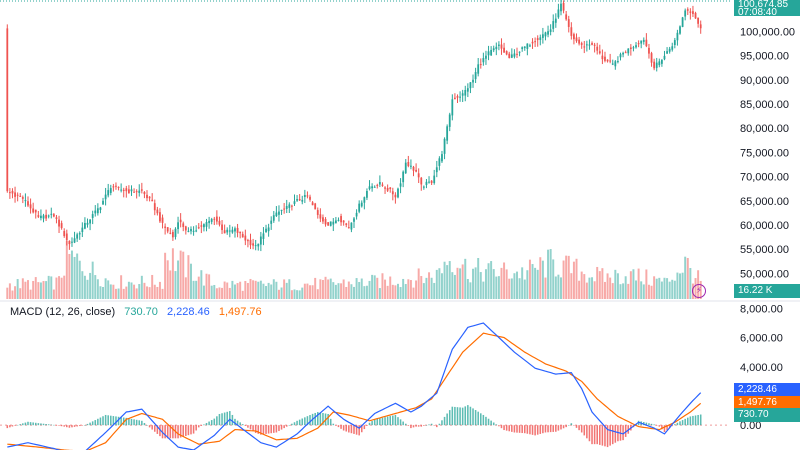 The height and width of the screenshot is (450, 800). I want to click on price-tick-label: 95,000.00, so click(764, 57).